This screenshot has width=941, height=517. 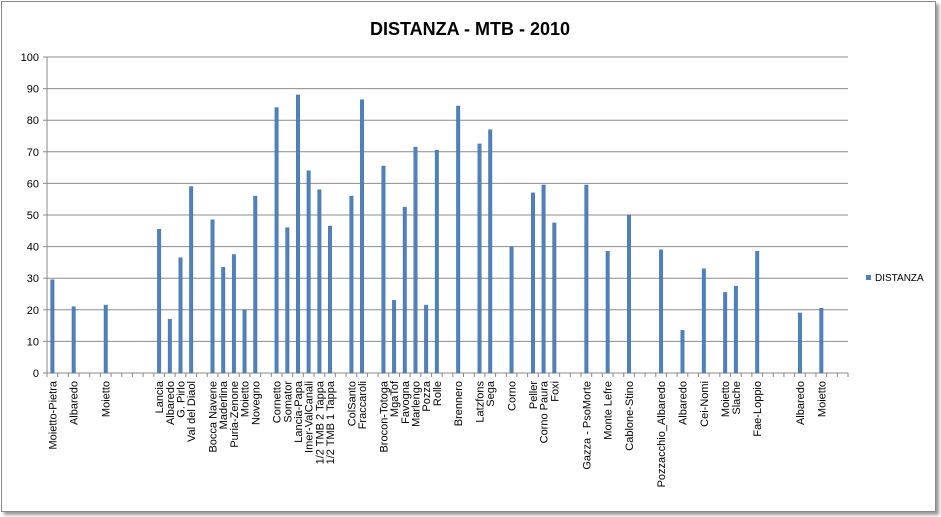 I want to click on y-tick-label: 20, so click(x=33, y=311).